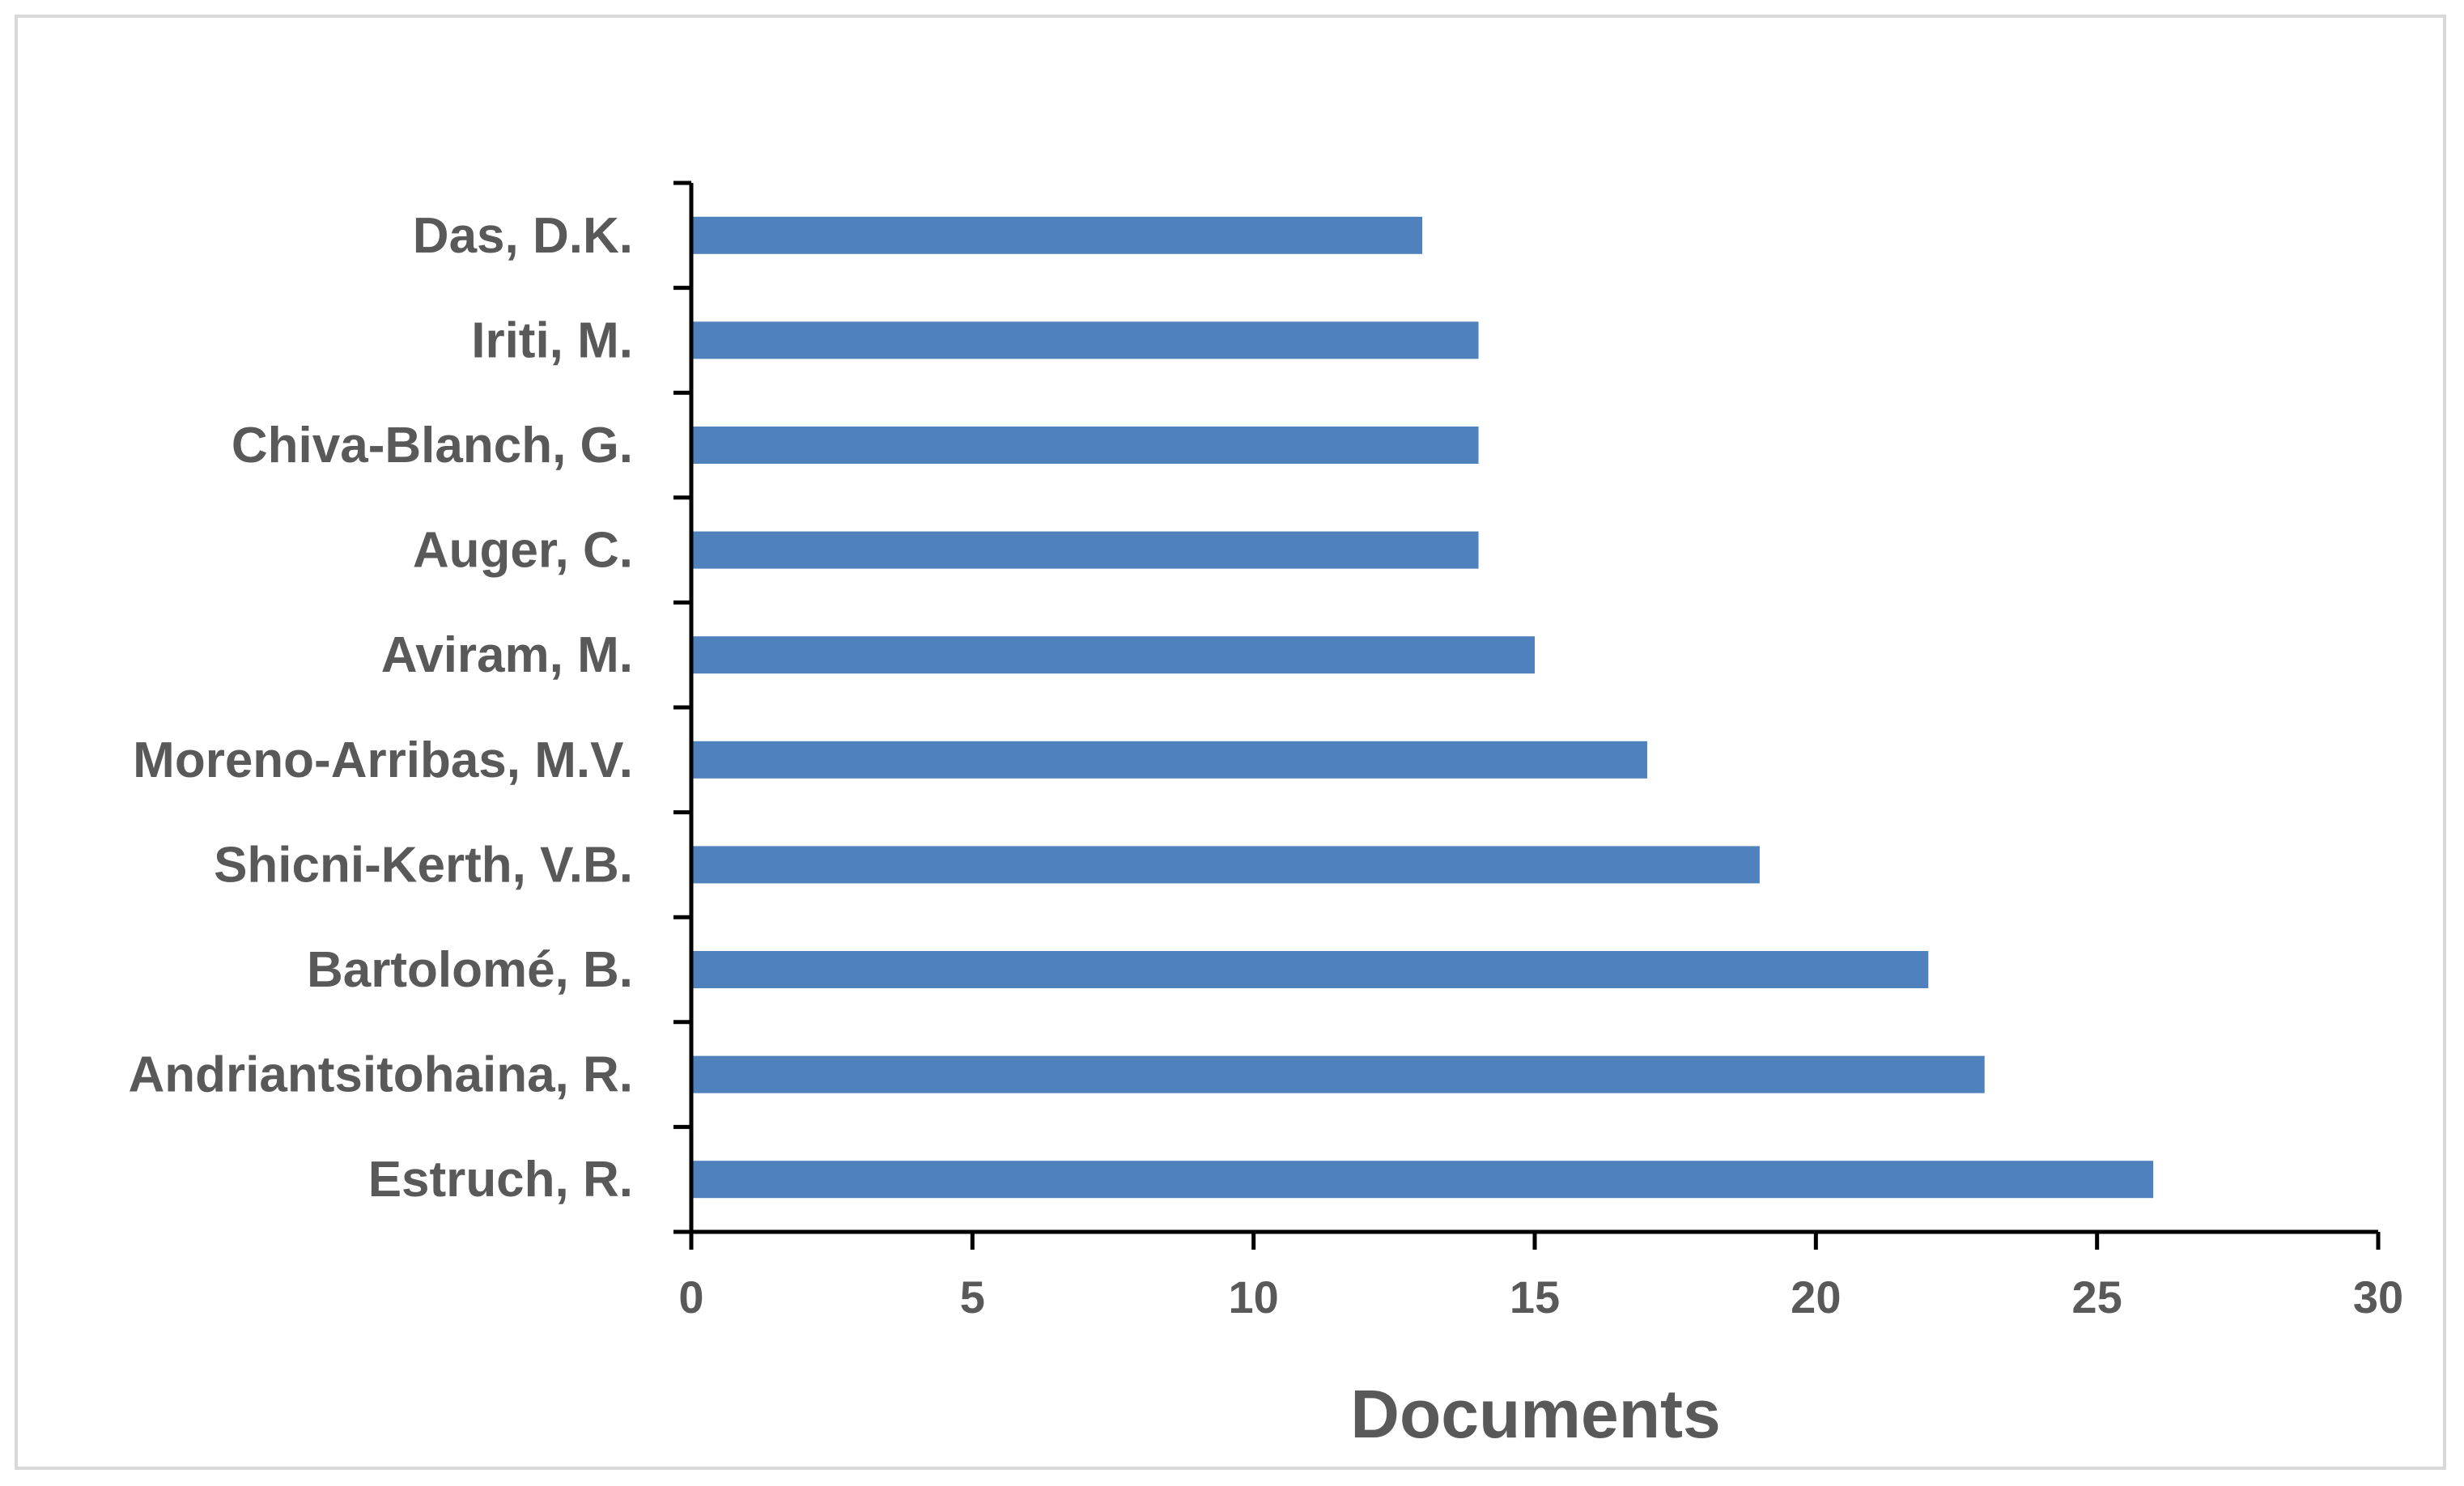 The image size is (2464, 1486). Describe the element at coordinates (500, 1180) in the screenshot. I see `category-label: Estruch, R.` at that location.